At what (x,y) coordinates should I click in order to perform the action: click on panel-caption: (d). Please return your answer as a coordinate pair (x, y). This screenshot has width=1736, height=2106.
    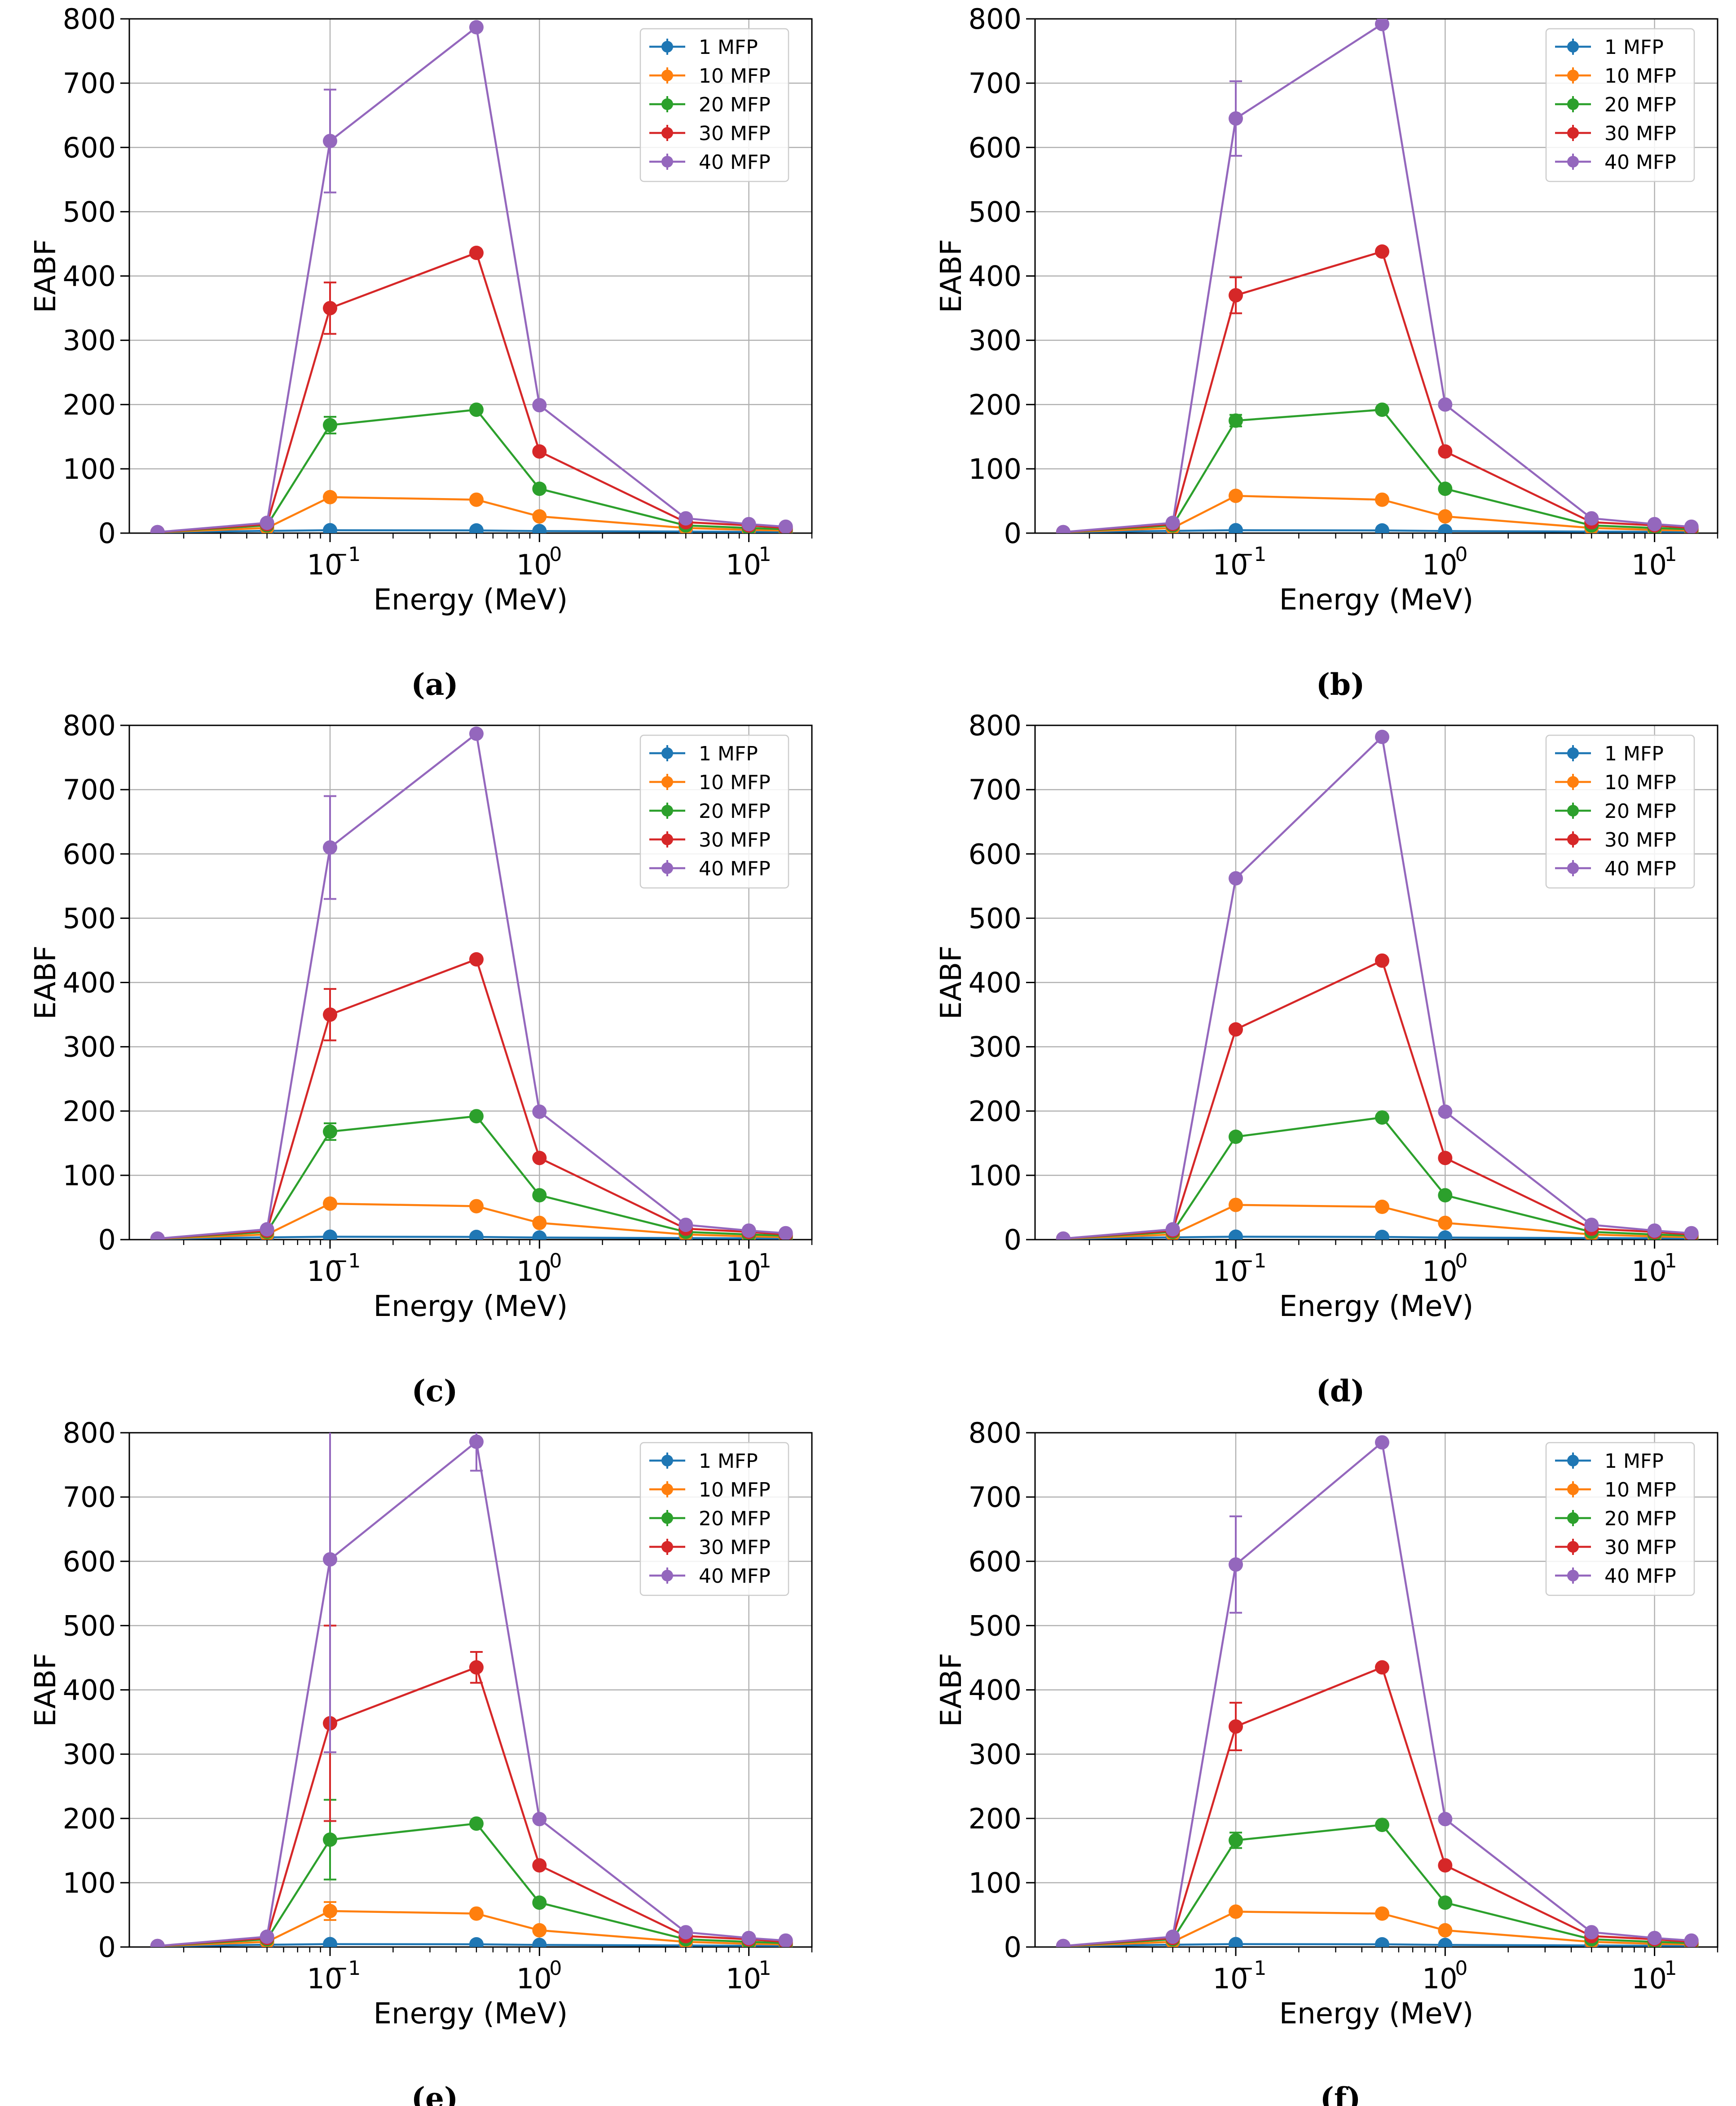
    Looking at the image, I should click on (1341, 1390).